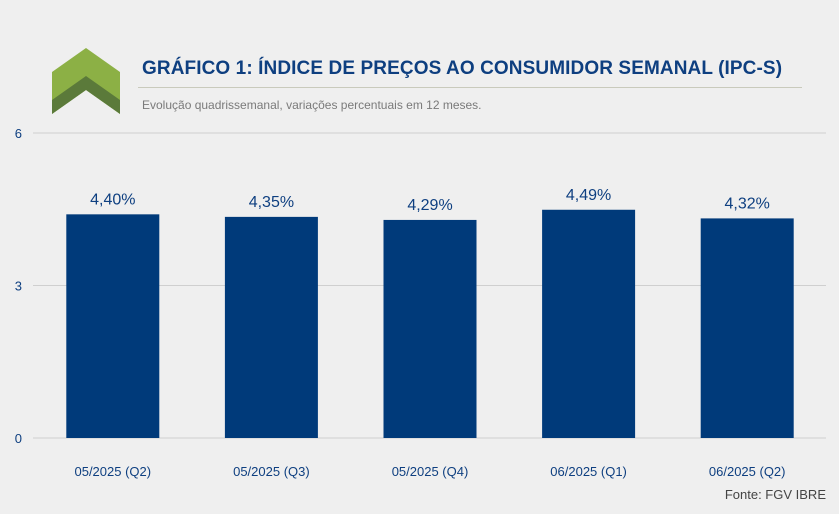 The image size is (839, 514). What do you see at coordinates (271, 471) in the screenshot?
I see `x-tick-label: 05/2025 (Q3)` at bounding box center [271, 471].